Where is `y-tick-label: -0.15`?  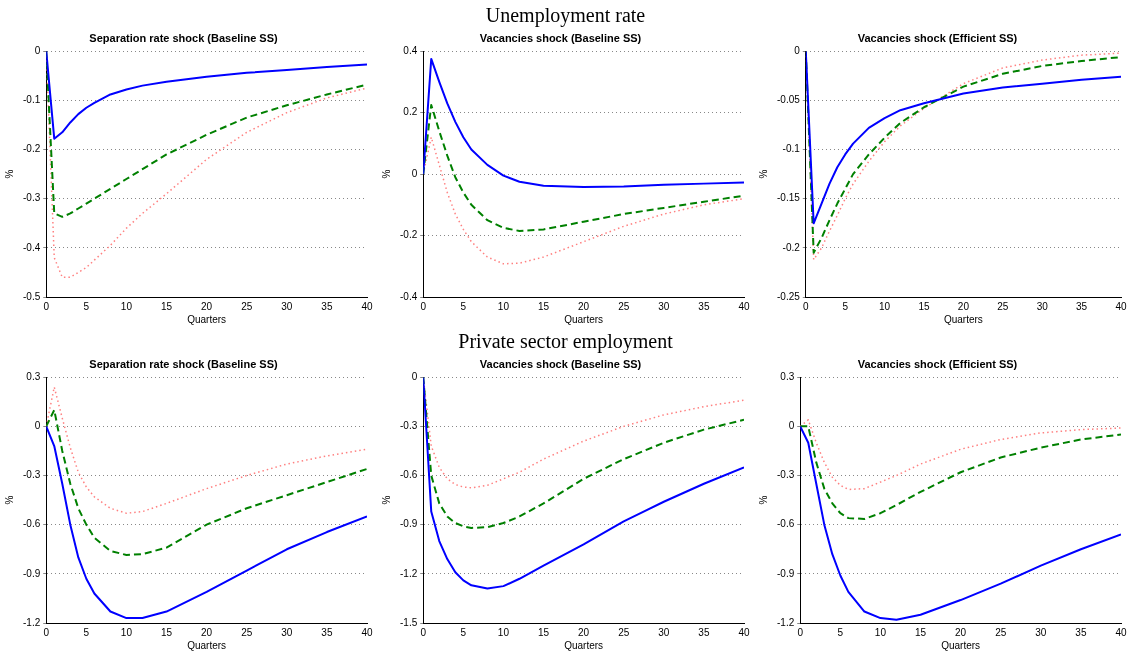 y-tick-label: -0.15 is located at coordinates (789, 198).